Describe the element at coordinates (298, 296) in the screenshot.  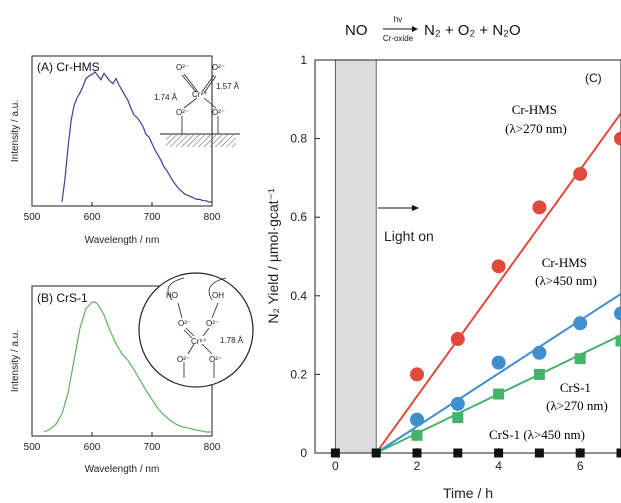
I see `panel-c-y-tick-label: 0.4` at that location.